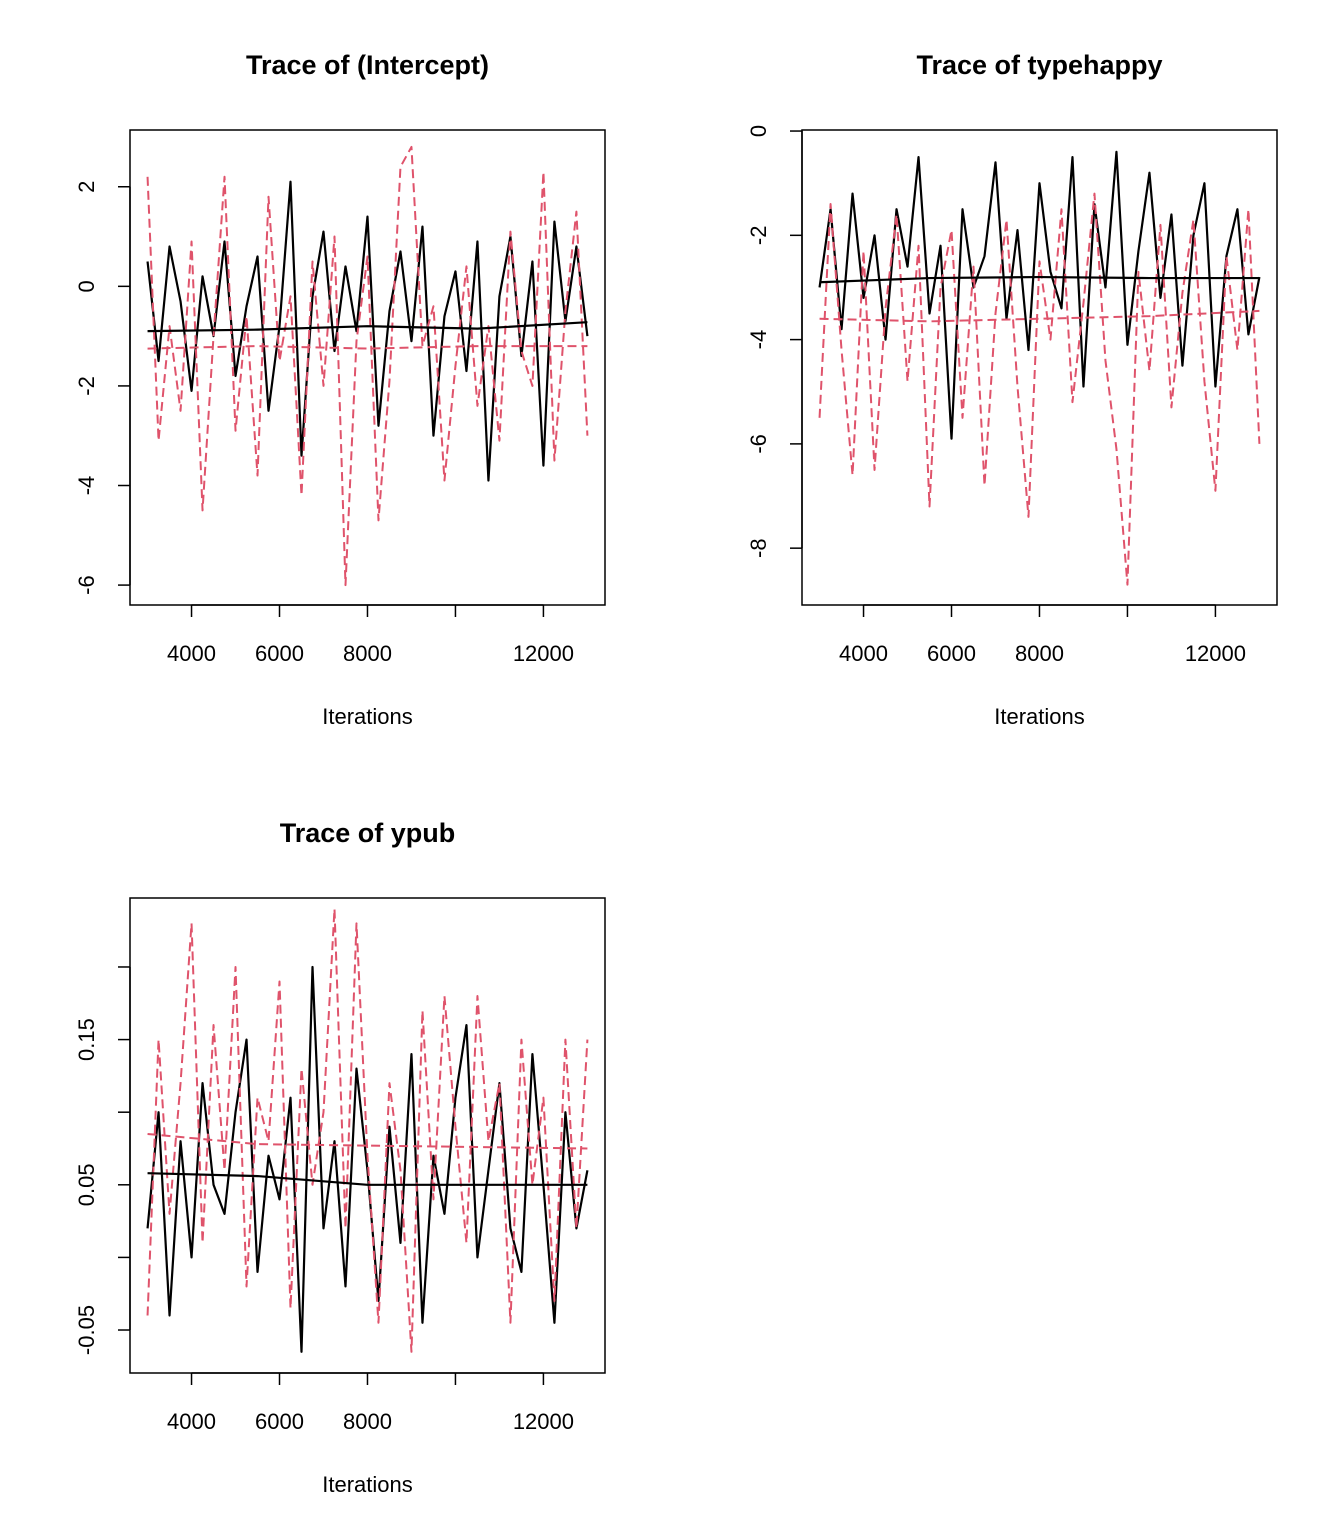 The width and height of the screenshot is (1344, 1536). I want to click on chart-title: Trace of ypub, so click(368, 833).